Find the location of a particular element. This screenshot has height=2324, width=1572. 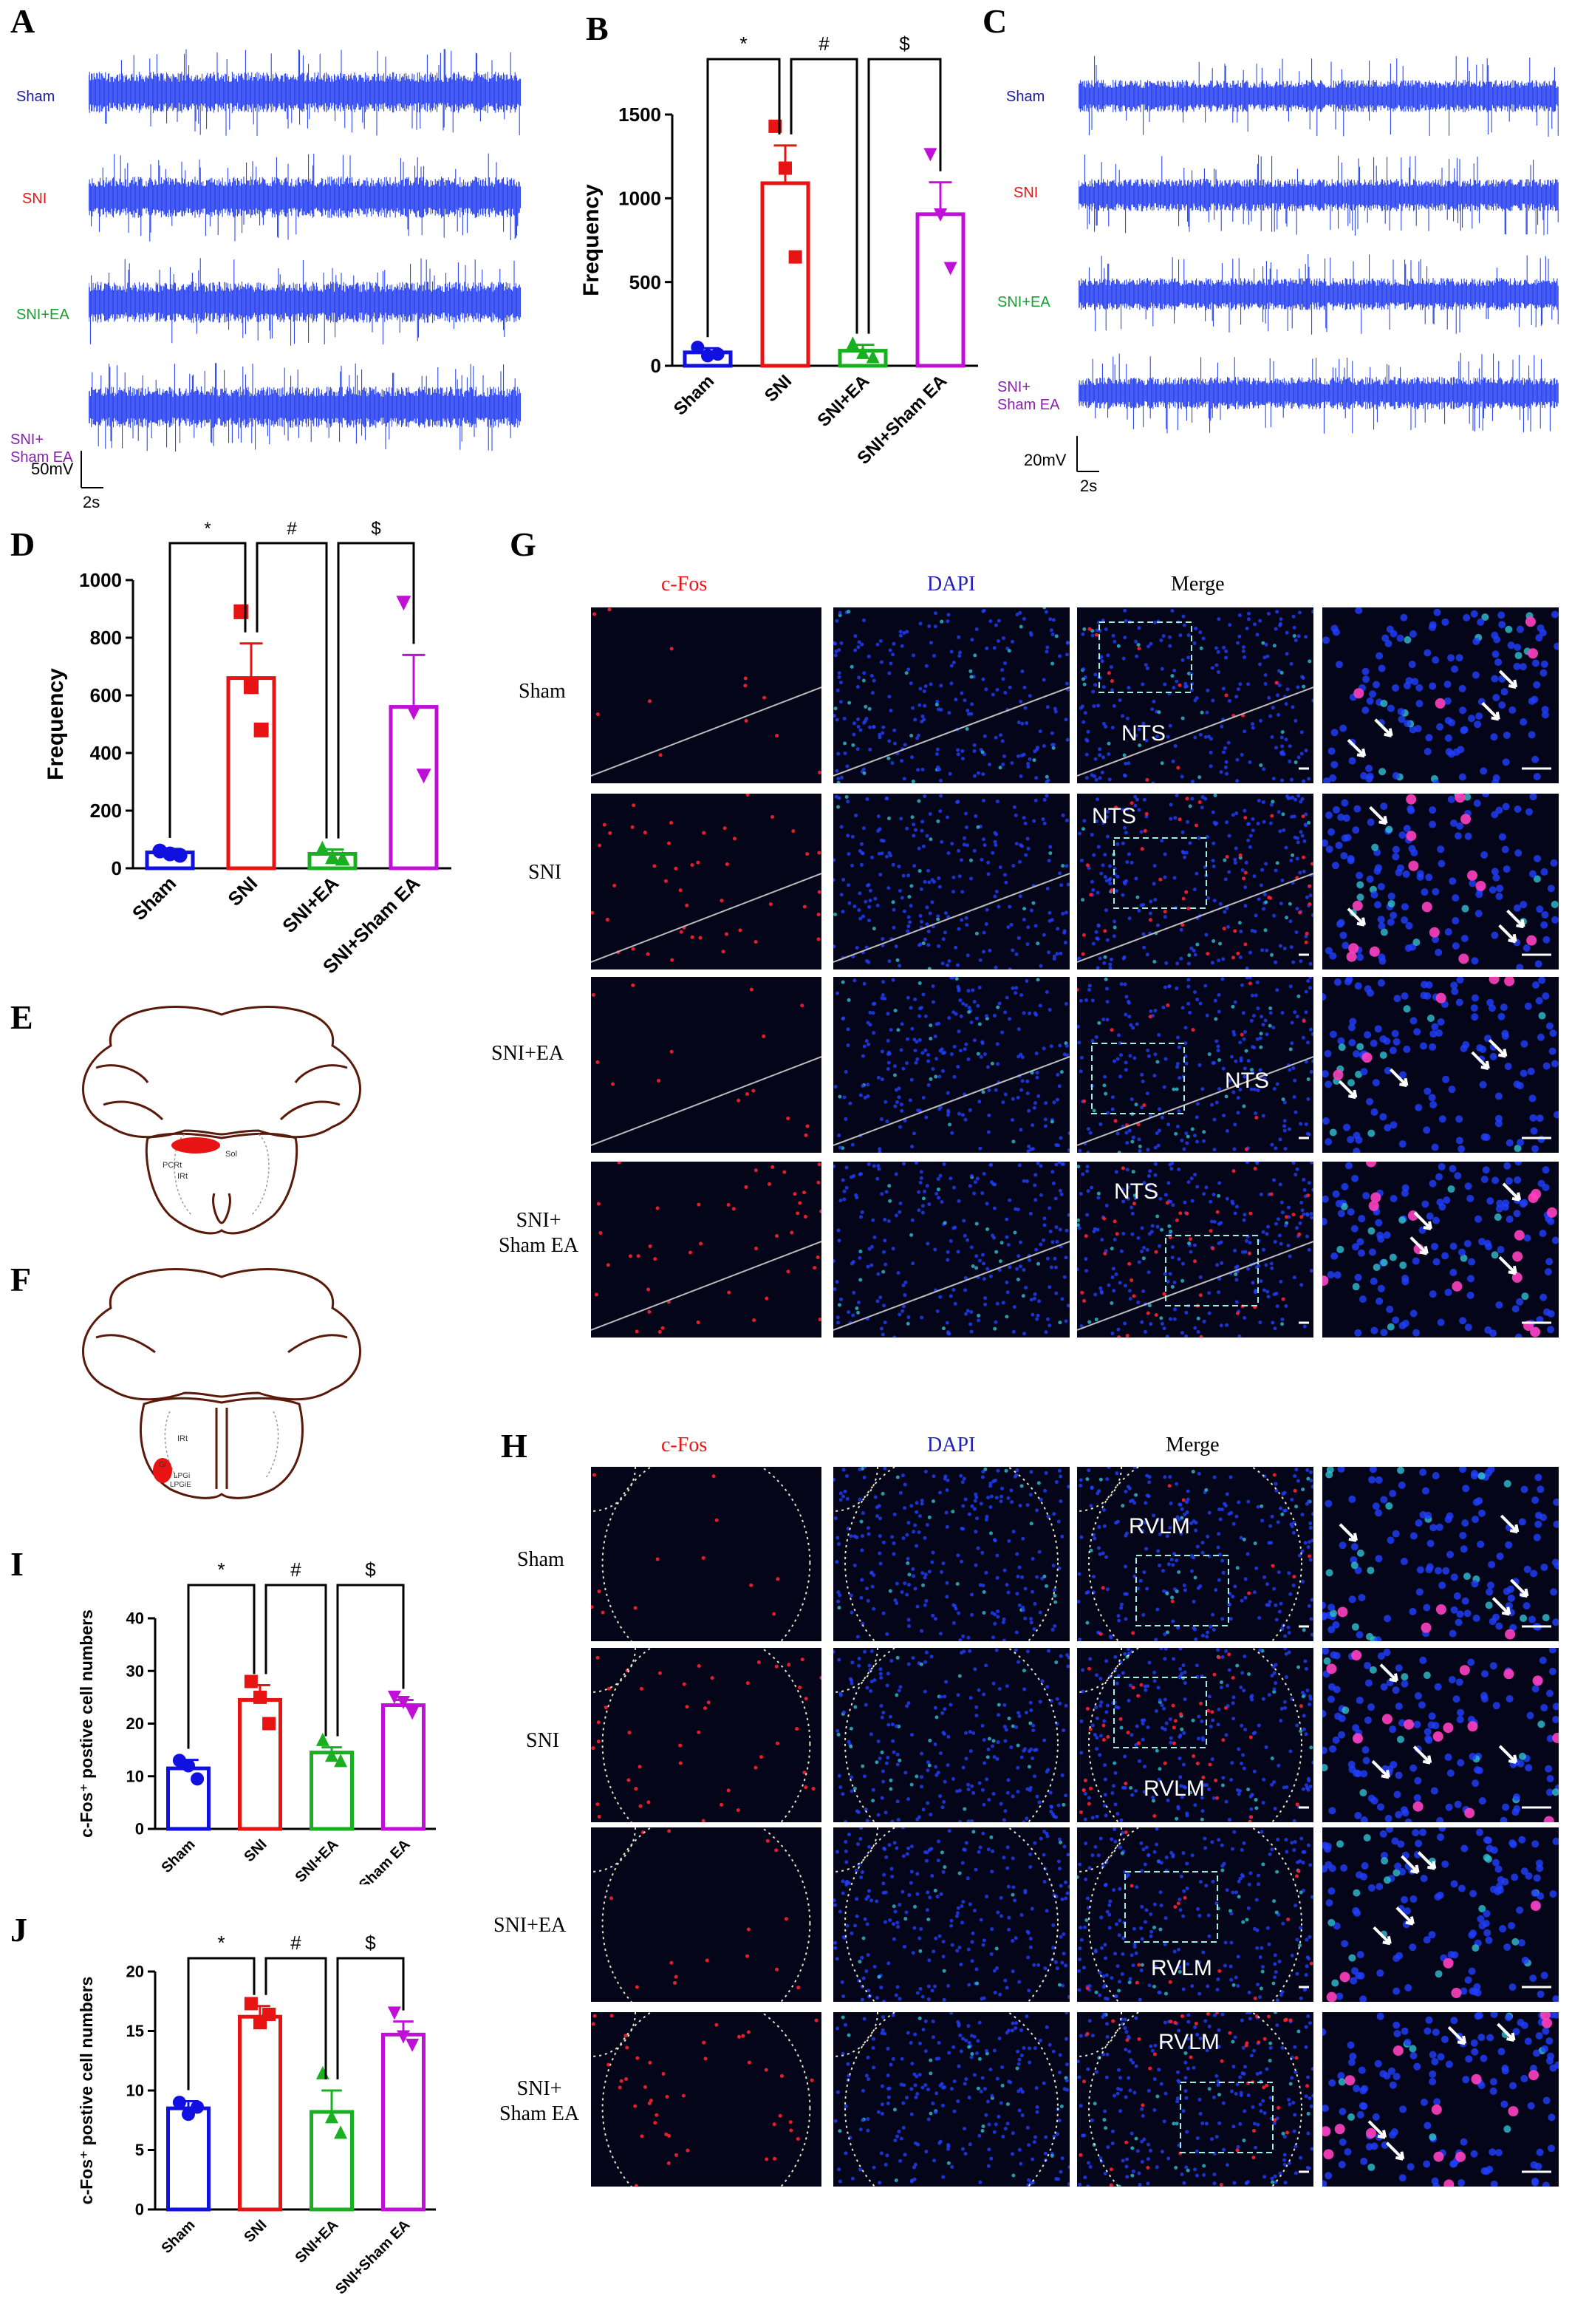

micrograph-panel_g-r0-c2: NTS is located at coordinates (1195, 695).